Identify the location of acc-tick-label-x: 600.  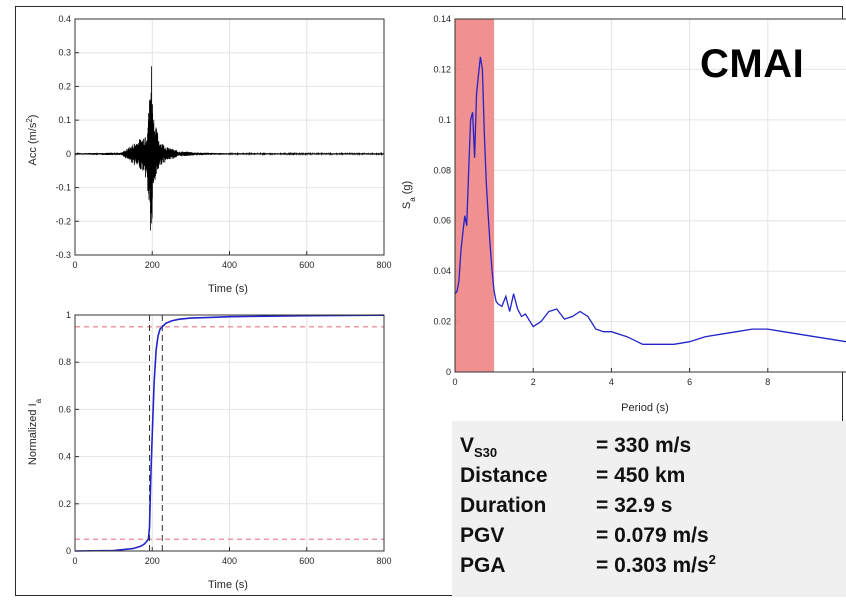
(306, 265).